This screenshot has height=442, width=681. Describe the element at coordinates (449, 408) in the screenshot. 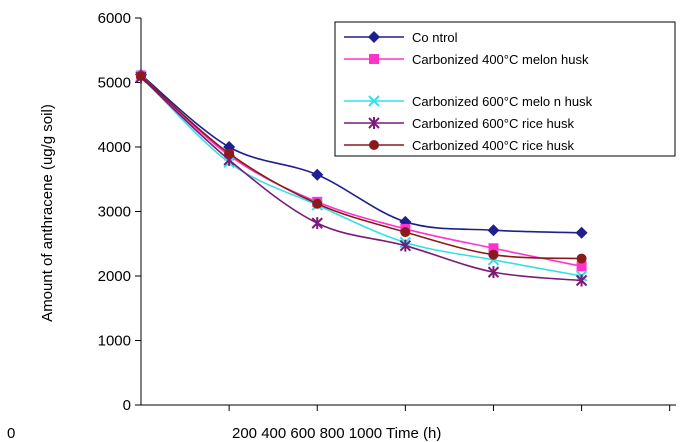

I see `x-ticks` at that location.